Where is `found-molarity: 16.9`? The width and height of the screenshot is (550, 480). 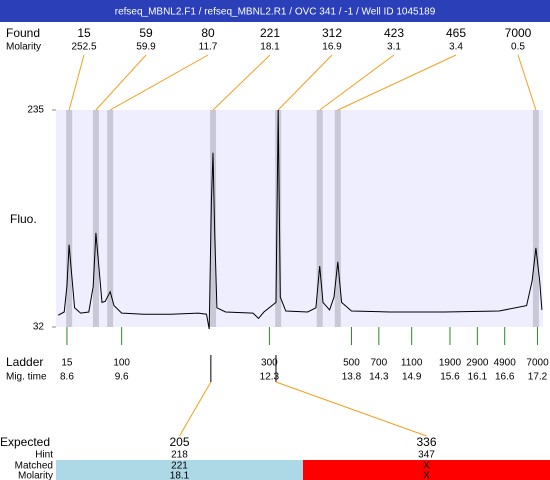
found-molarity: 16.9 is located at coordinates (332, 47).